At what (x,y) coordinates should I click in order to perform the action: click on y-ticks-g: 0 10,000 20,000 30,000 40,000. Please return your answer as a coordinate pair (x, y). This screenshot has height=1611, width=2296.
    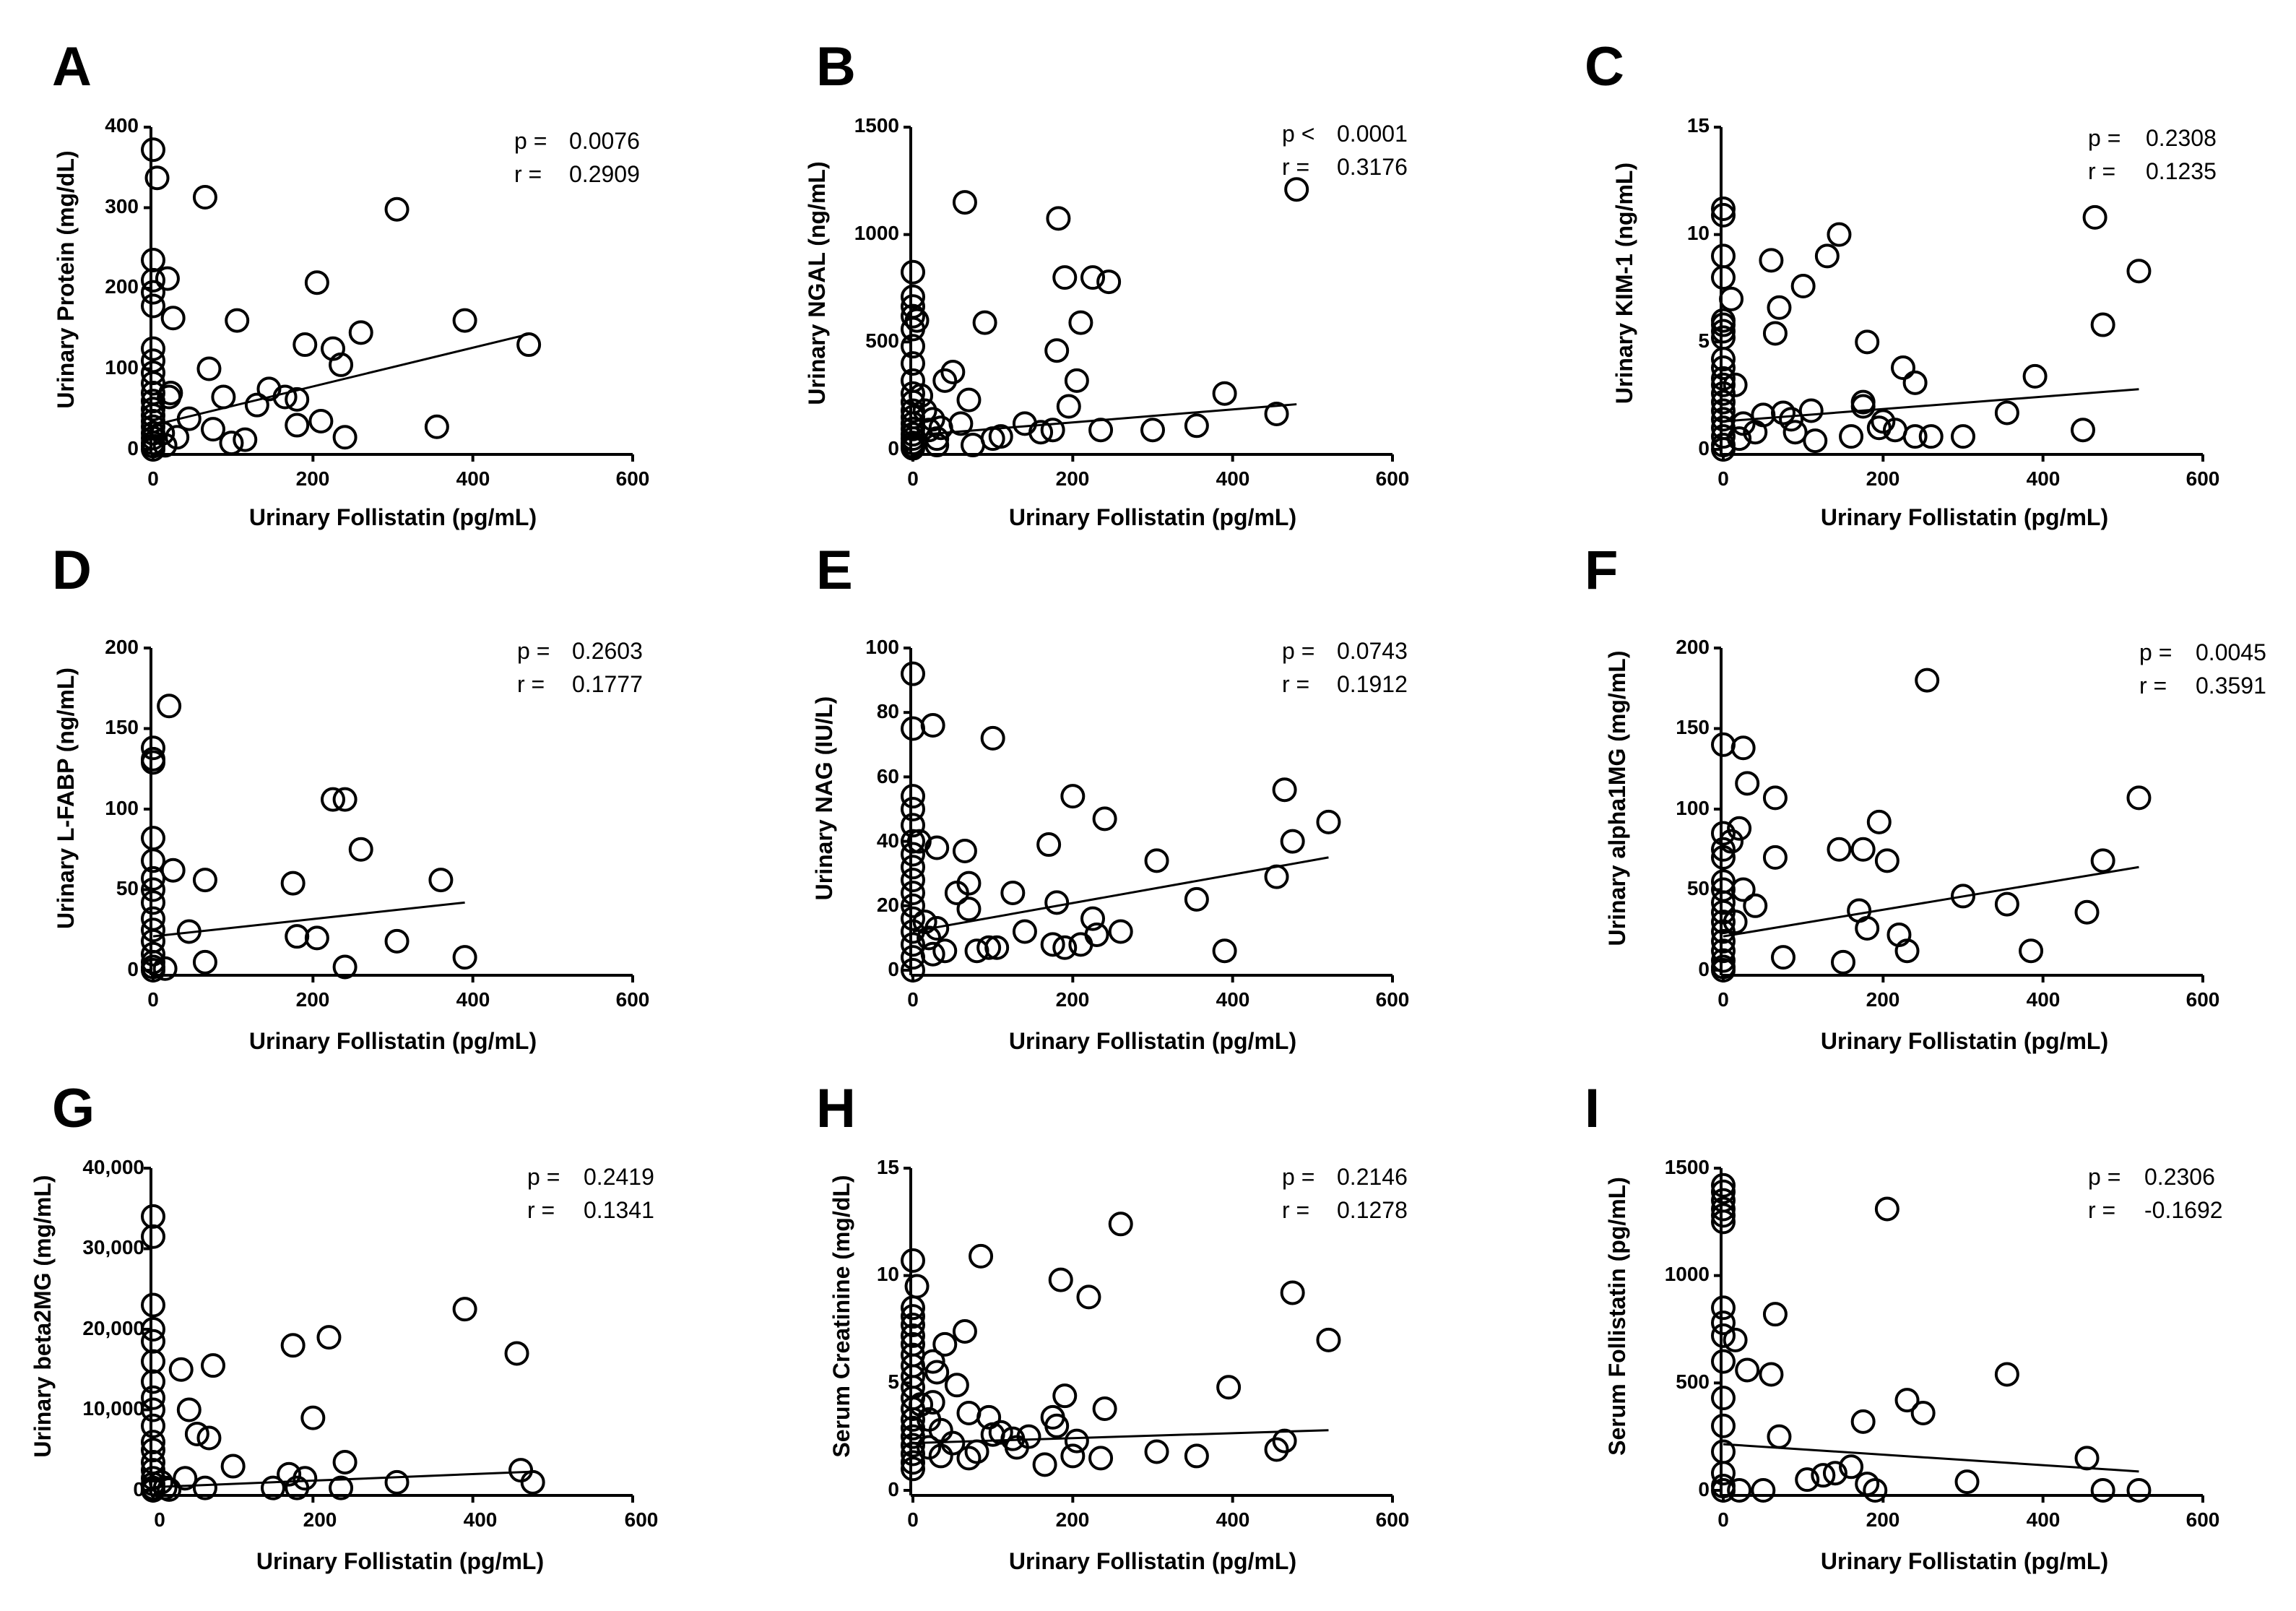
    Looking at the image, I should click on (113, 1328).